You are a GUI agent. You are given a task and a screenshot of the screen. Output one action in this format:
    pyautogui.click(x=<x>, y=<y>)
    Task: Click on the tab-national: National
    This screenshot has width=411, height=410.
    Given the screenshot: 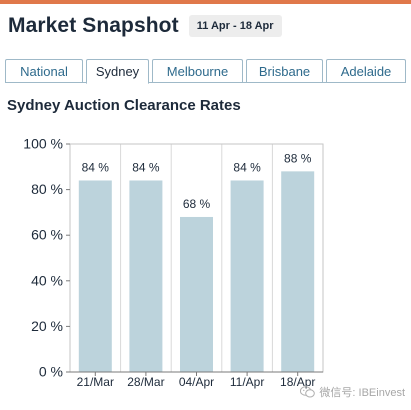 What is the action you would take?
    pyautogui.click(x=44, y=71)
    